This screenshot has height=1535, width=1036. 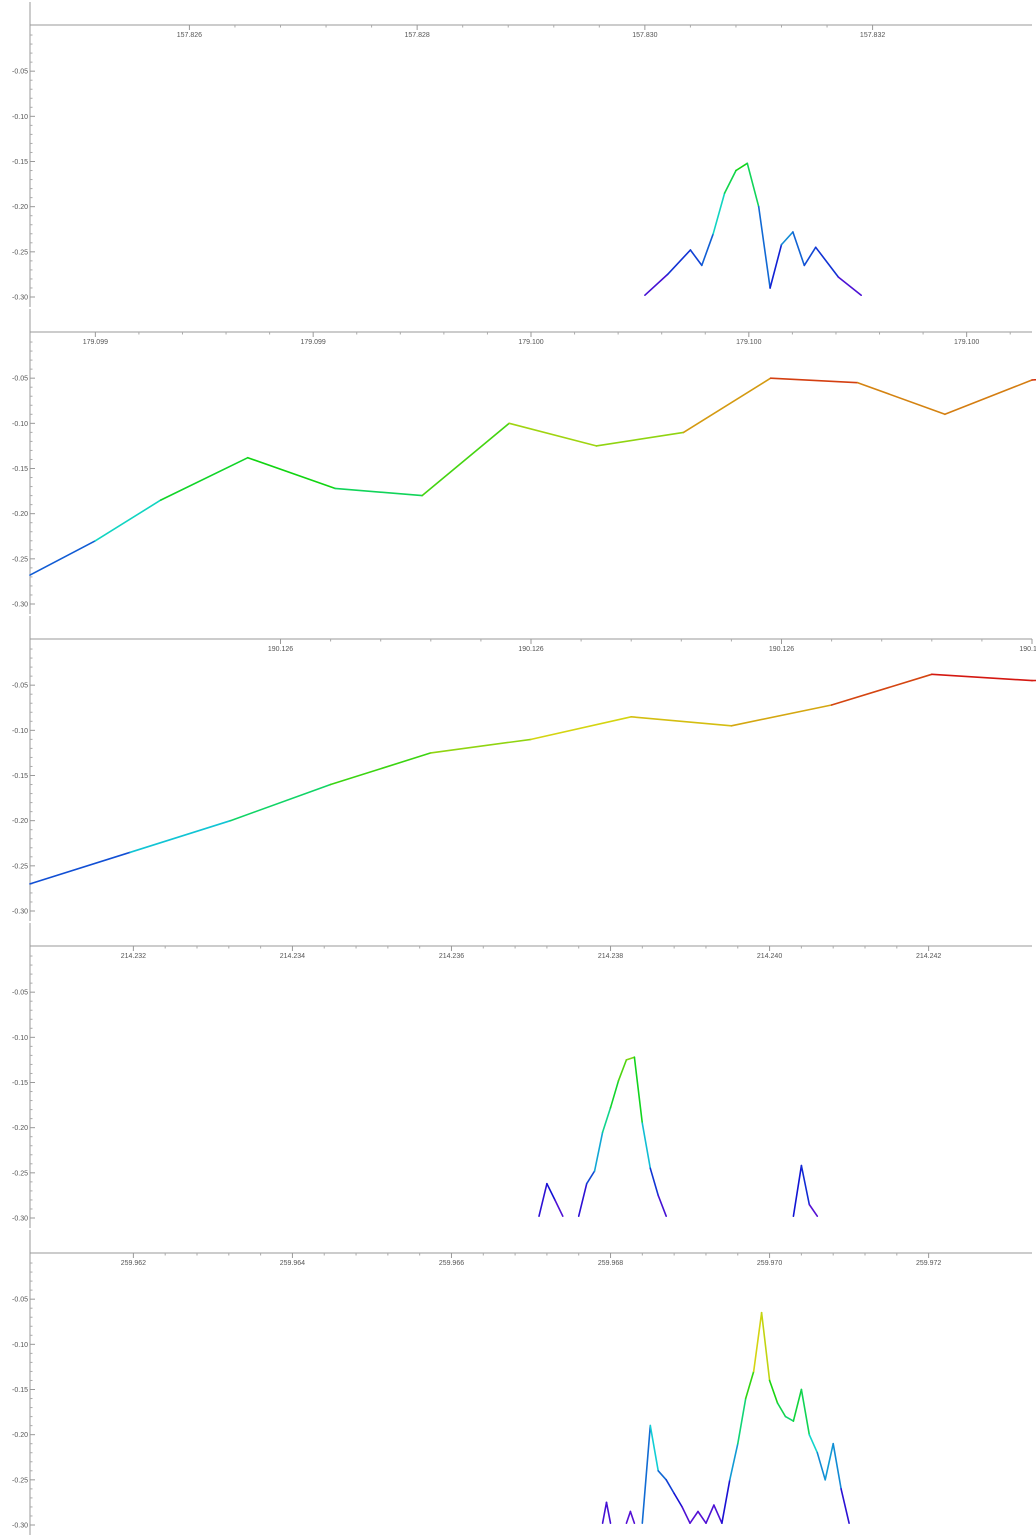 I want to click on x-tick-label: 259.962, so click(x=133, y=1263).